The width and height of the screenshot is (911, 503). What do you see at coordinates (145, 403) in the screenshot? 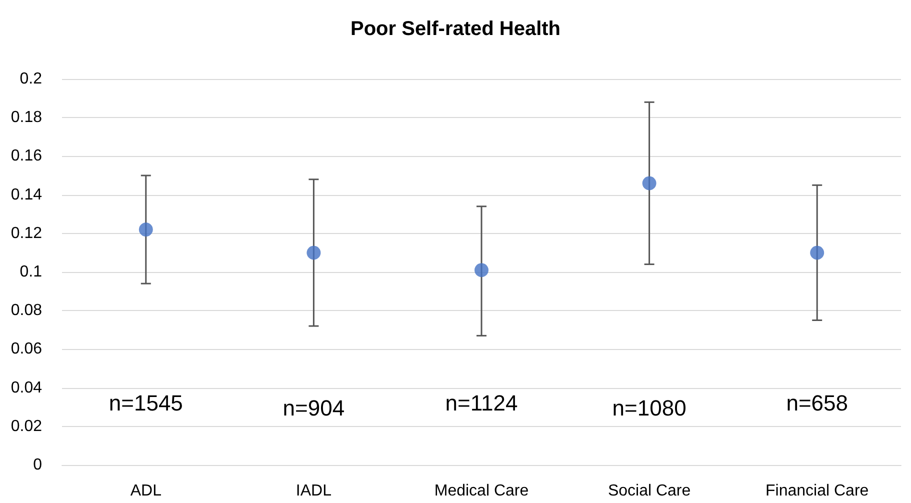
I see `annotation: n=1545` at bounding box center [145, 403].